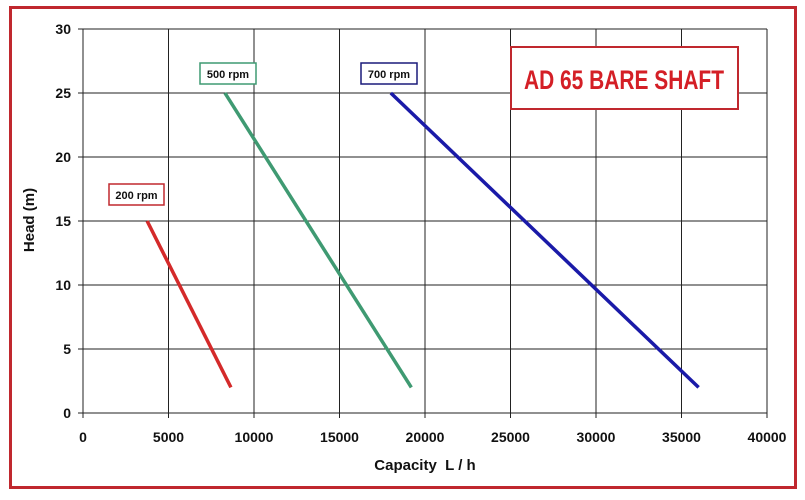  Describe the element at coordinates (67, 413) in the screenshot. I see `y-tick-label: 0` at that location.